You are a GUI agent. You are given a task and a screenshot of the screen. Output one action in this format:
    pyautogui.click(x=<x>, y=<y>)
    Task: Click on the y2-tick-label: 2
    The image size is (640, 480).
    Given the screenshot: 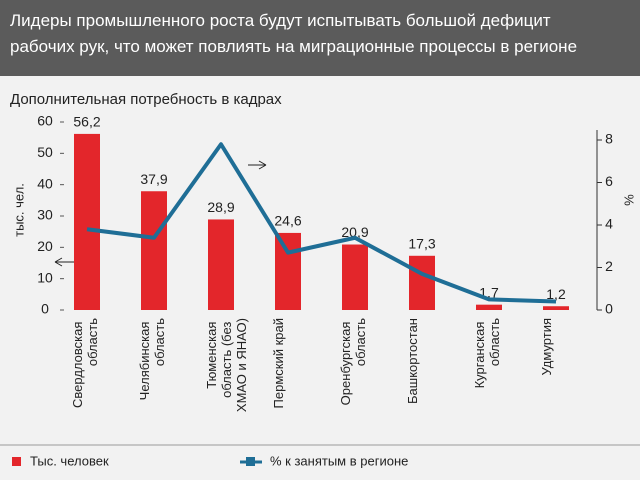 What is the action you would take?
    pyautogui.click(x=609, y=266)
    